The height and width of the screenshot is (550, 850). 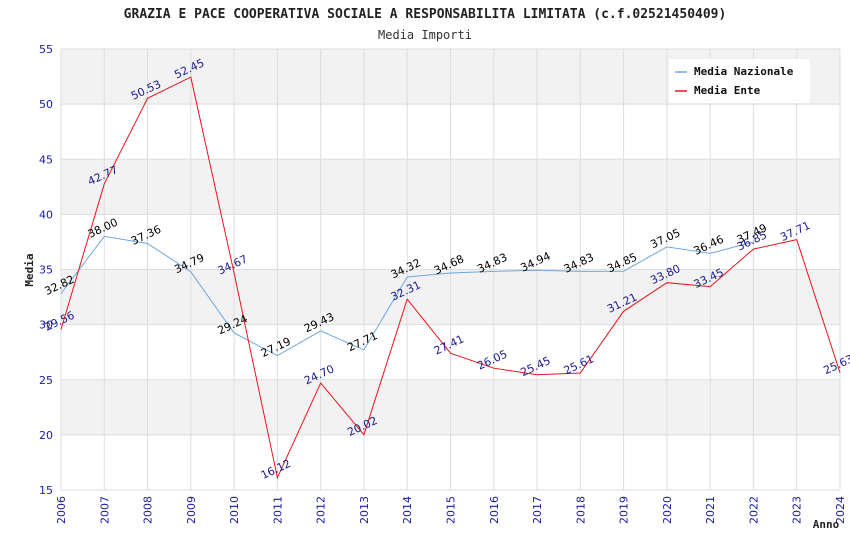 I want to click on x-tick-label: 2008, so click(x=148, y=510).